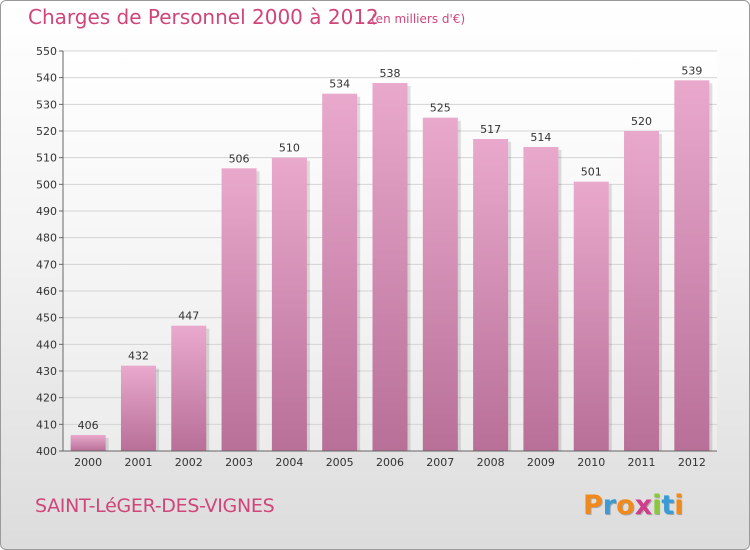 The width and height of the screenshot is (750, 550). Describe the element at coordinates (46, 158) in the screenshot. I see `y-tick-label: 510` at that location.